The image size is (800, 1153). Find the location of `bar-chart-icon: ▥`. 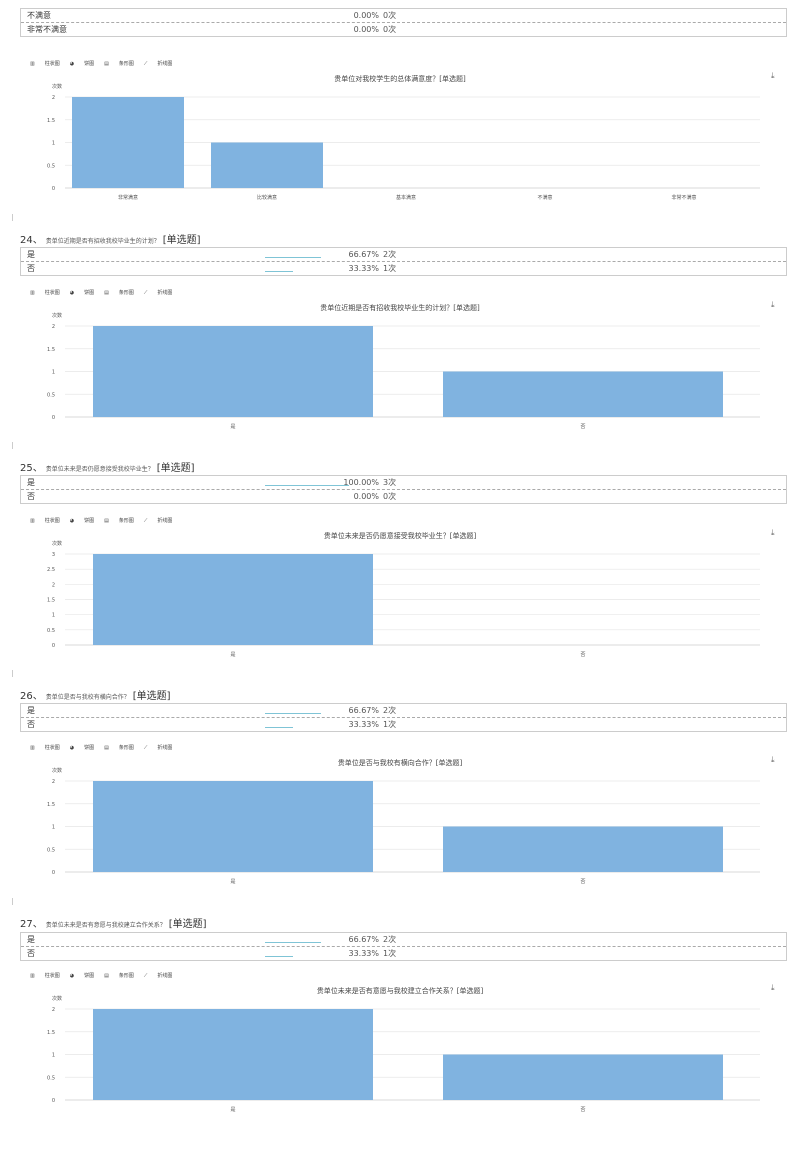

bar-chart-icon: ▥ is located at coordinates (32, 64).